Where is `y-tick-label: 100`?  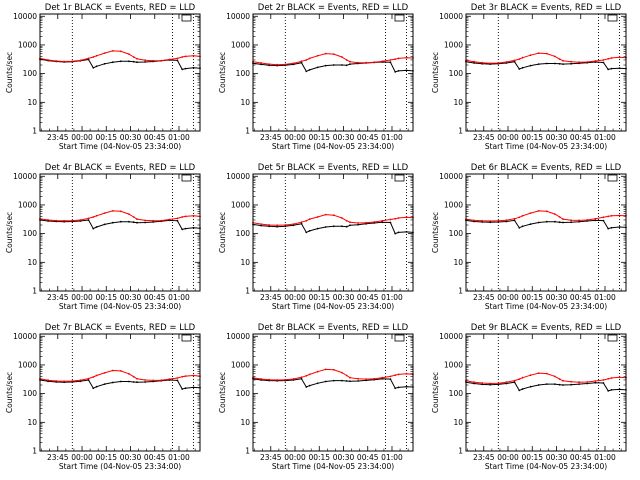
y-tick-label: 100 is located at coordinates (456, 73).